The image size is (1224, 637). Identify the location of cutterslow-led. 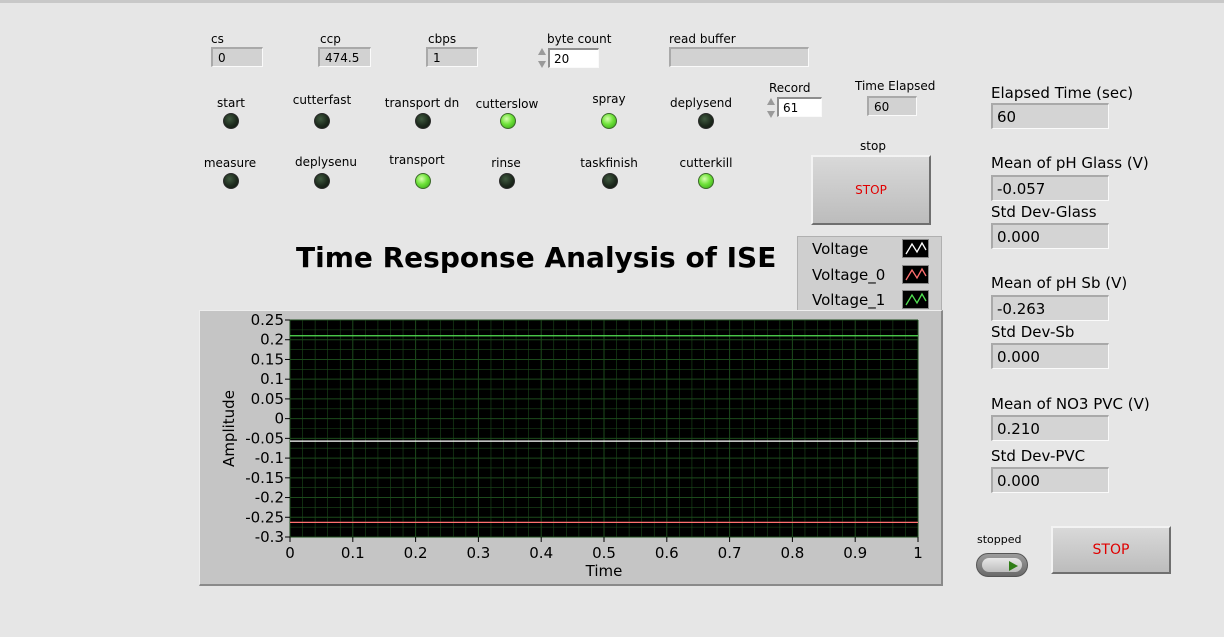
(508, 121).